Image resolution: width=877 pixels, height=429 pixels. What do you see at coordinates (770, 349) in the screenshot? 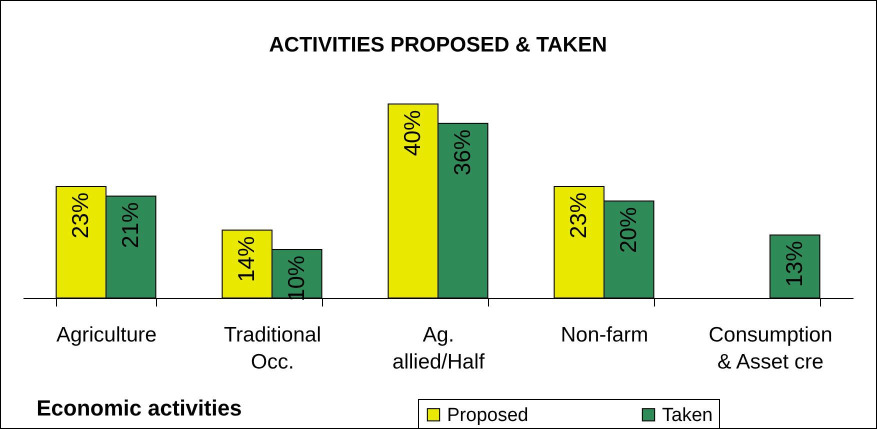
I see `x-tick-label: Consumption & Asset cre` at bounding box center [770, 349].